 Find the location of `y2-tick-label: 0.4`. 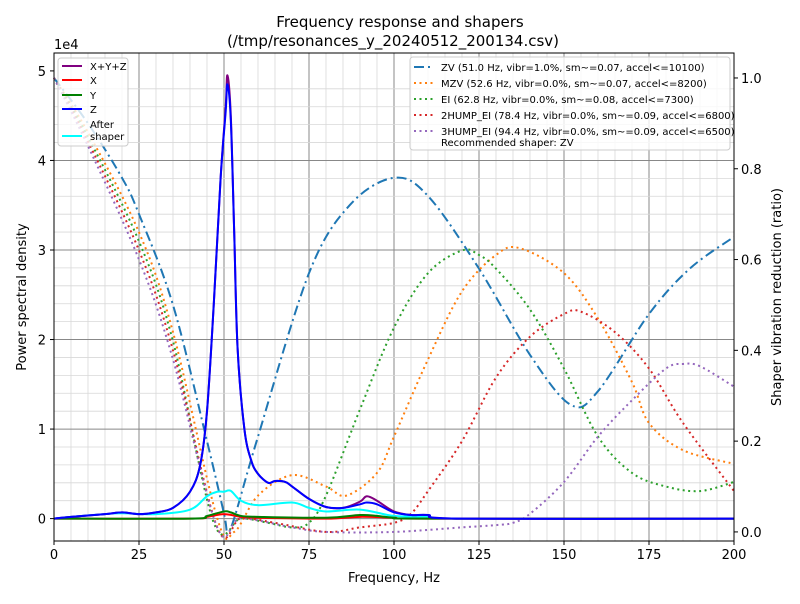

y2-tick-label: 0.4 is located at coordinates (751, 351).